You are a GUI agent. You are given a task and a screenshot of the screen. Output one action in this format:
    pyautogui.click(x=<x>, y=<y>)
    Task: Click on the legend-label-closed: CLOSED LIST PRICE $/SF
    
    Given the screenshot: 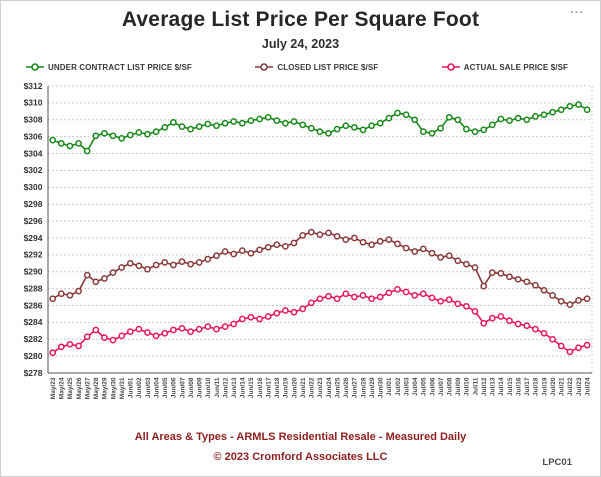 What is the action you would take?
    pyautogui.click(x=328, y=67)
    